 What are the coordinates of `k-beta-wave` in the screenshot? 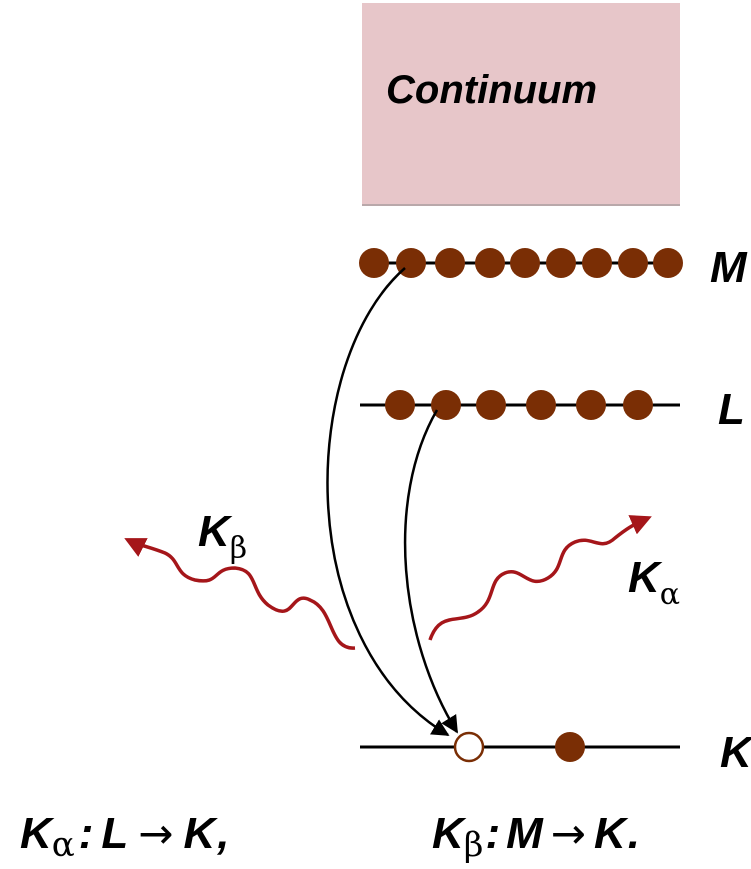 It's located at (240, 594).